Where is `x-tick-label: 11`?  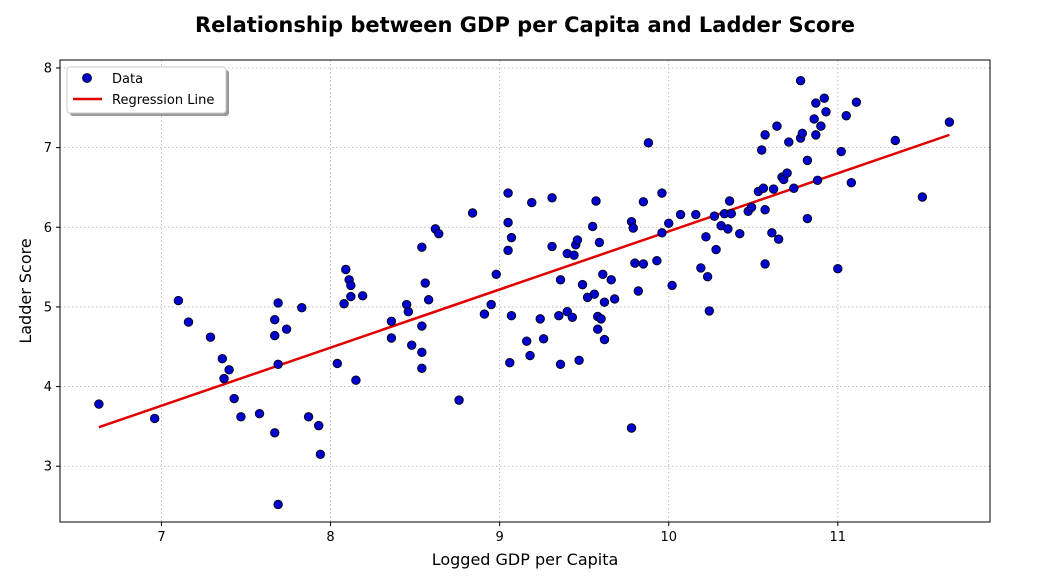
x-tick-label: 11 is located at coordinates (838, 537).